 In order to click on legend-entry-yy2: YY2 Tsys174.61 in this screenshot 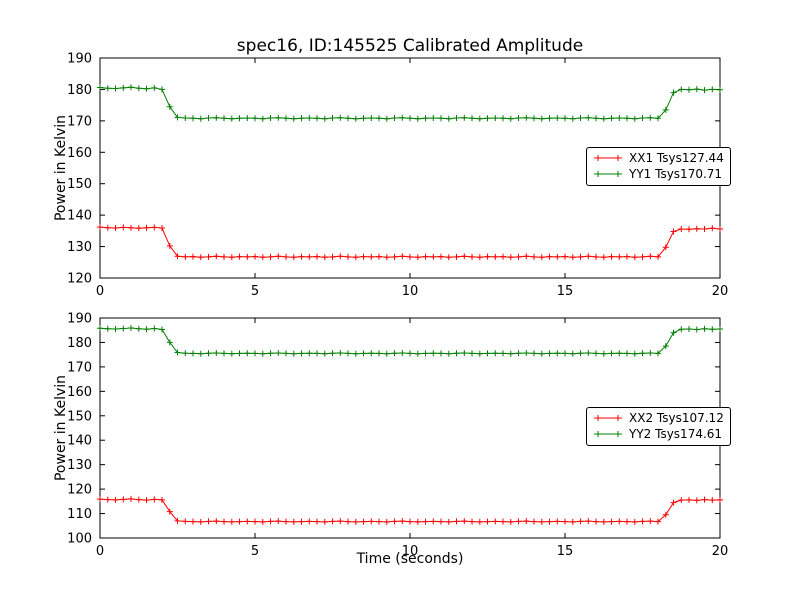, I will do `click(658, 434)`.